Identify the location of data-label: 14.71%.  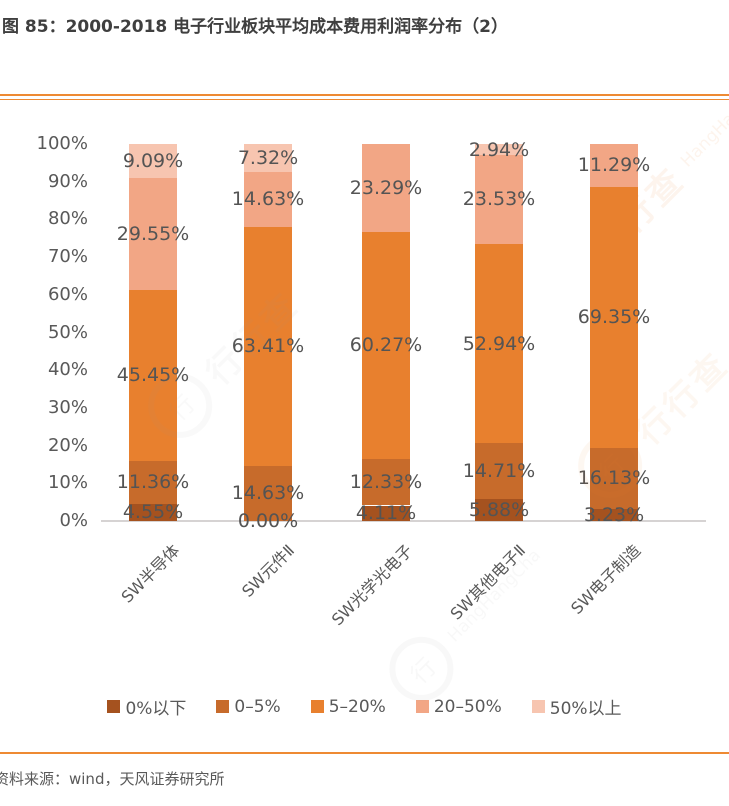
(499, 471).